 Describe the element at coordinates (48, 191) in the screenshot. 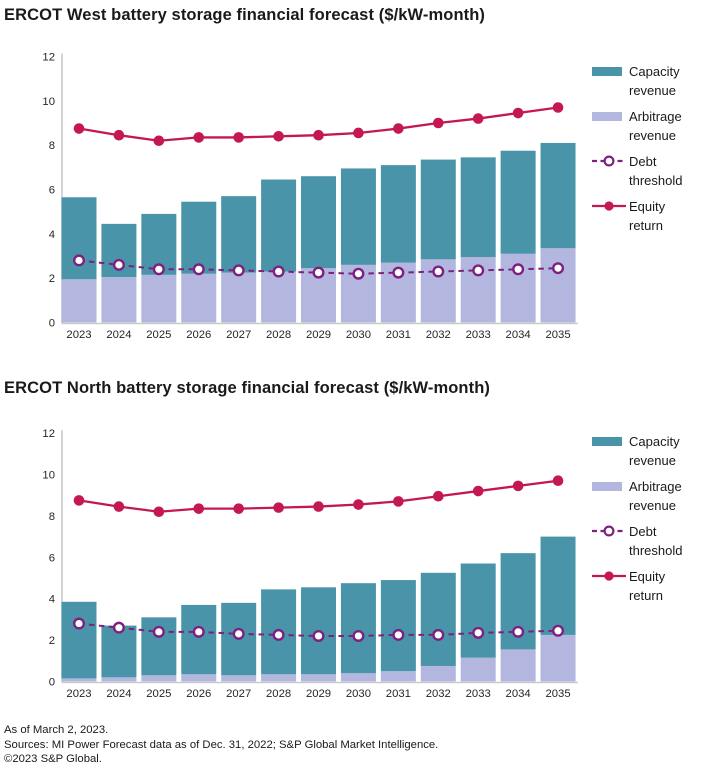

I see `y-axis-tick-labels: 0 2 4 6 8 10 12` at that location.